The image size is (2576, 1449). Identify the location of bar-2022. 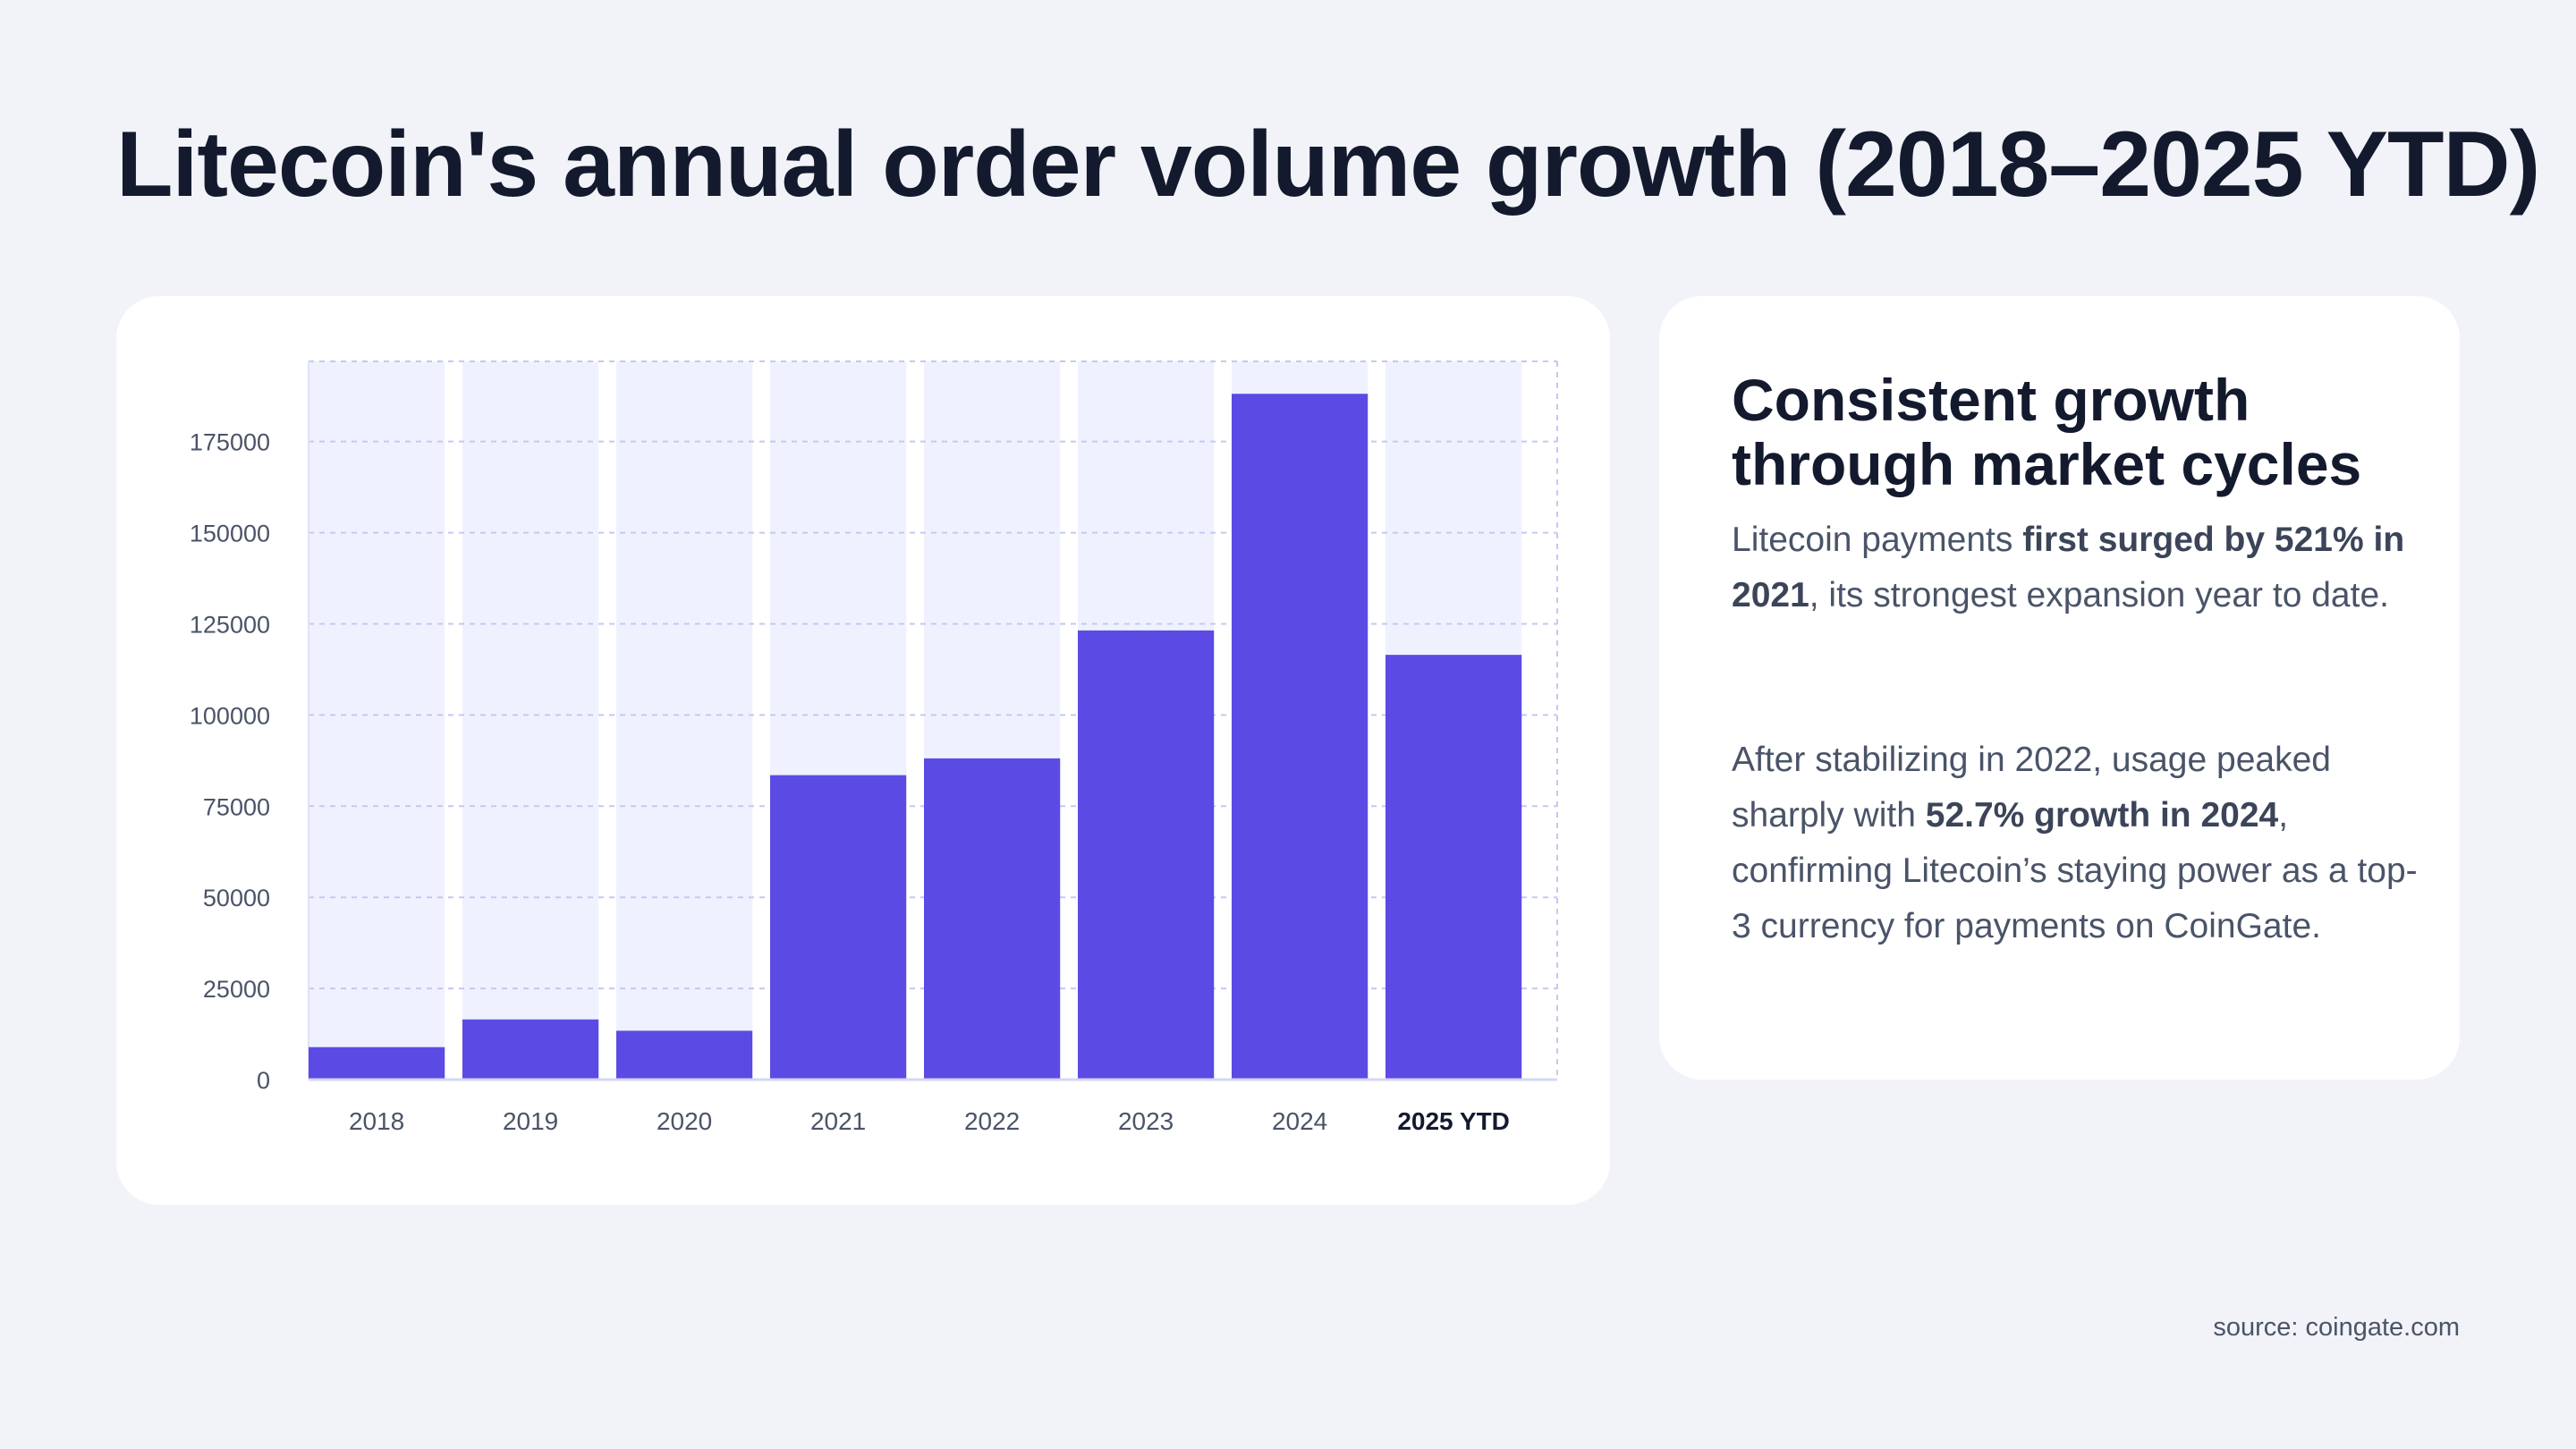
(992, 919).